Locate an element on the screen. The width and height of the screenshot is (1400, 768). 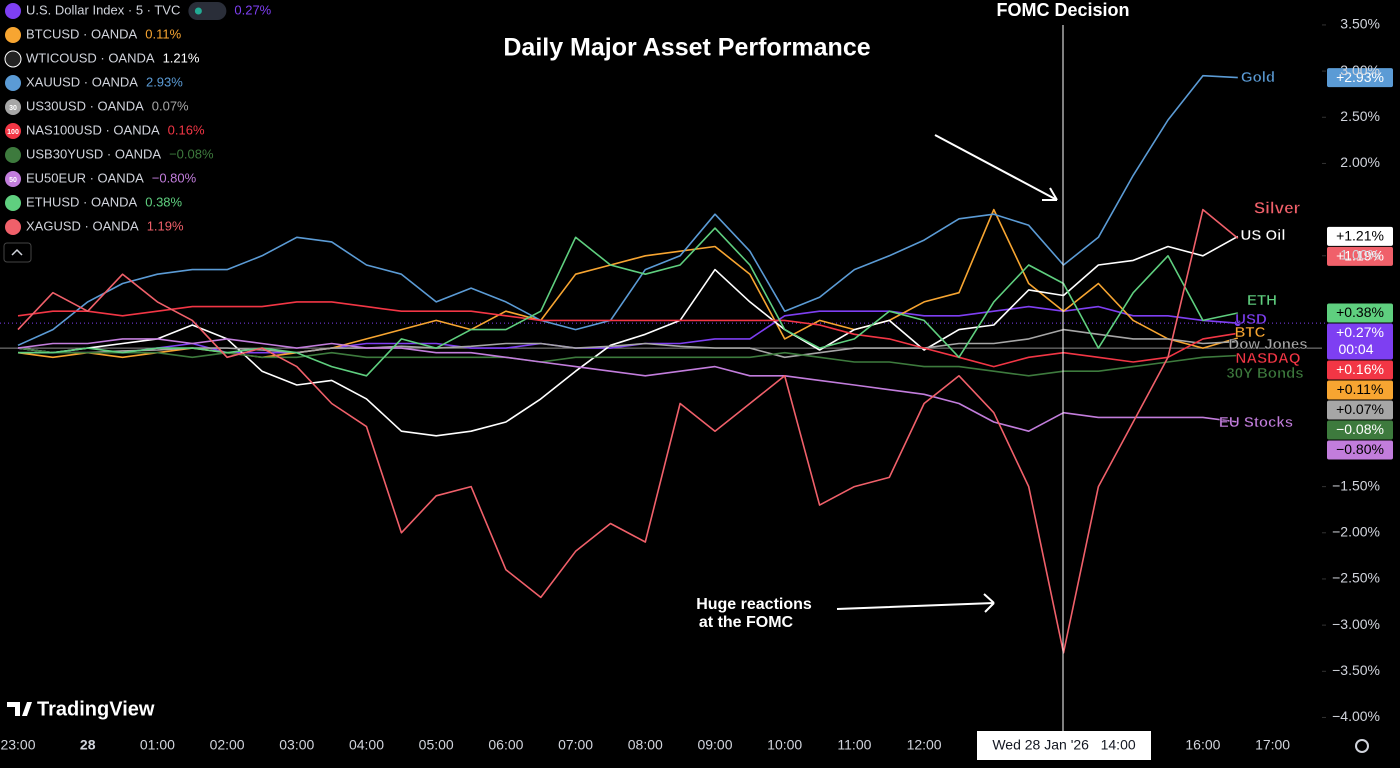
legend-value: −0.80% is located at coordinates (174, 177).